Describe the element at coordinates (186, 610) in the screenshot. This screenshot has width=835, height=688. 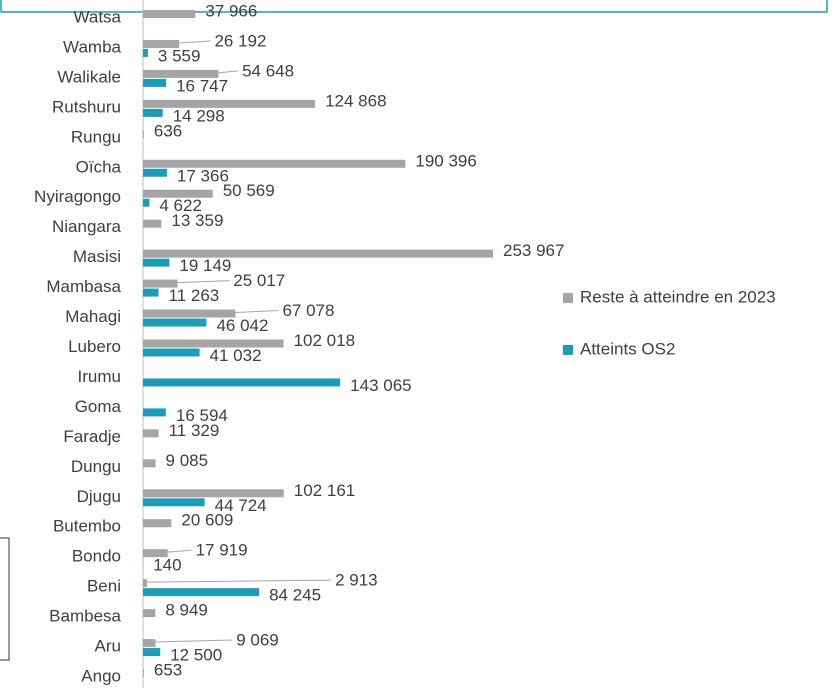
I see `data-label: 8 949` at that location.